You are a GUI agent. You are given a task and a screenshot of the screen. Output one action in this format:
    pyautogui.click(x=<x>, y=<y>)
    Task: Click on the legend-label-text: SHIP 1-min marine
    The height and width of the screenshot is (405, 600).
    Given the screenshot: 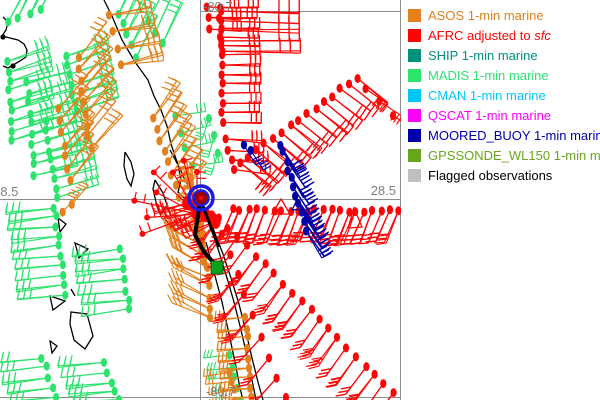 What is the action you would take?
    pyautogui.click(x=483, y=55)
    